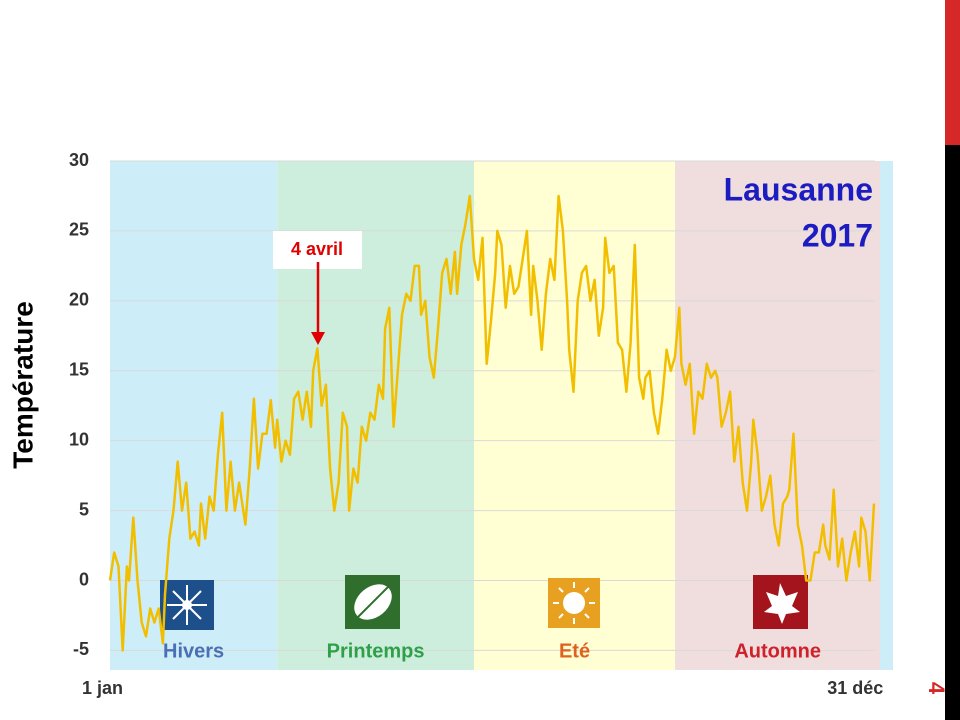  What do you see at coordinates (84, 579) in the screenshot?
I see `y-tick-label: 0` at bounding box center [84, 579].